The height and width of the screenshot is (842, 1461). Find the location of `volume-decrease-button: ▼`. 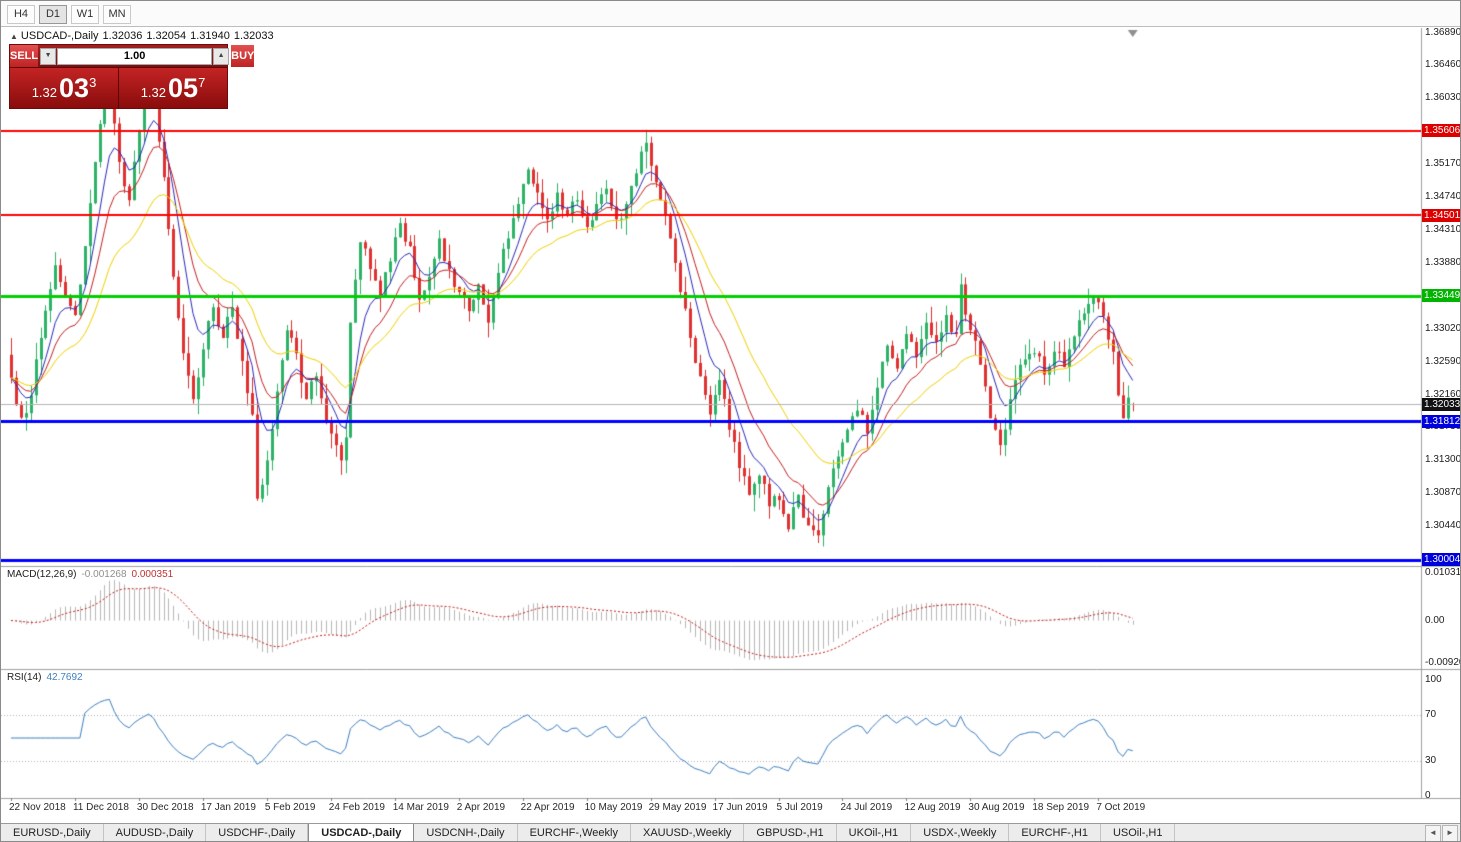

volume-decrease-button: ▼ is located at coordinates (48, 56).